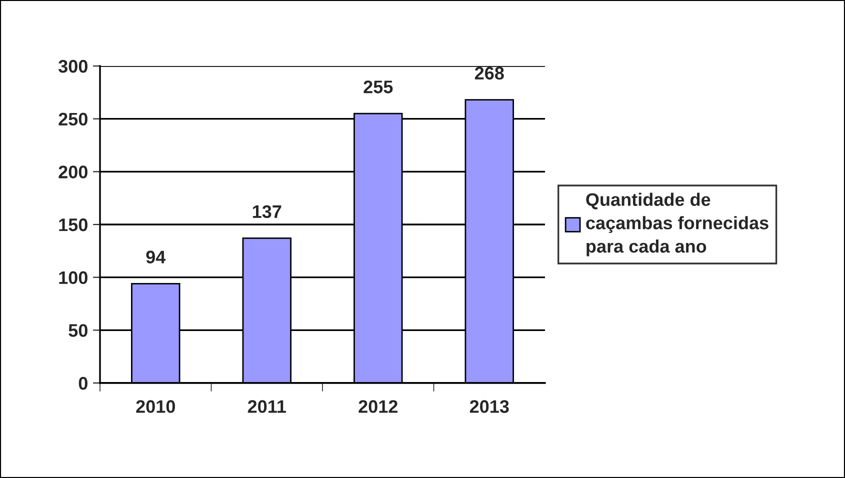 This screenshot has width=845, height=478. I want to click on data-label: 255, so click(378, 87).